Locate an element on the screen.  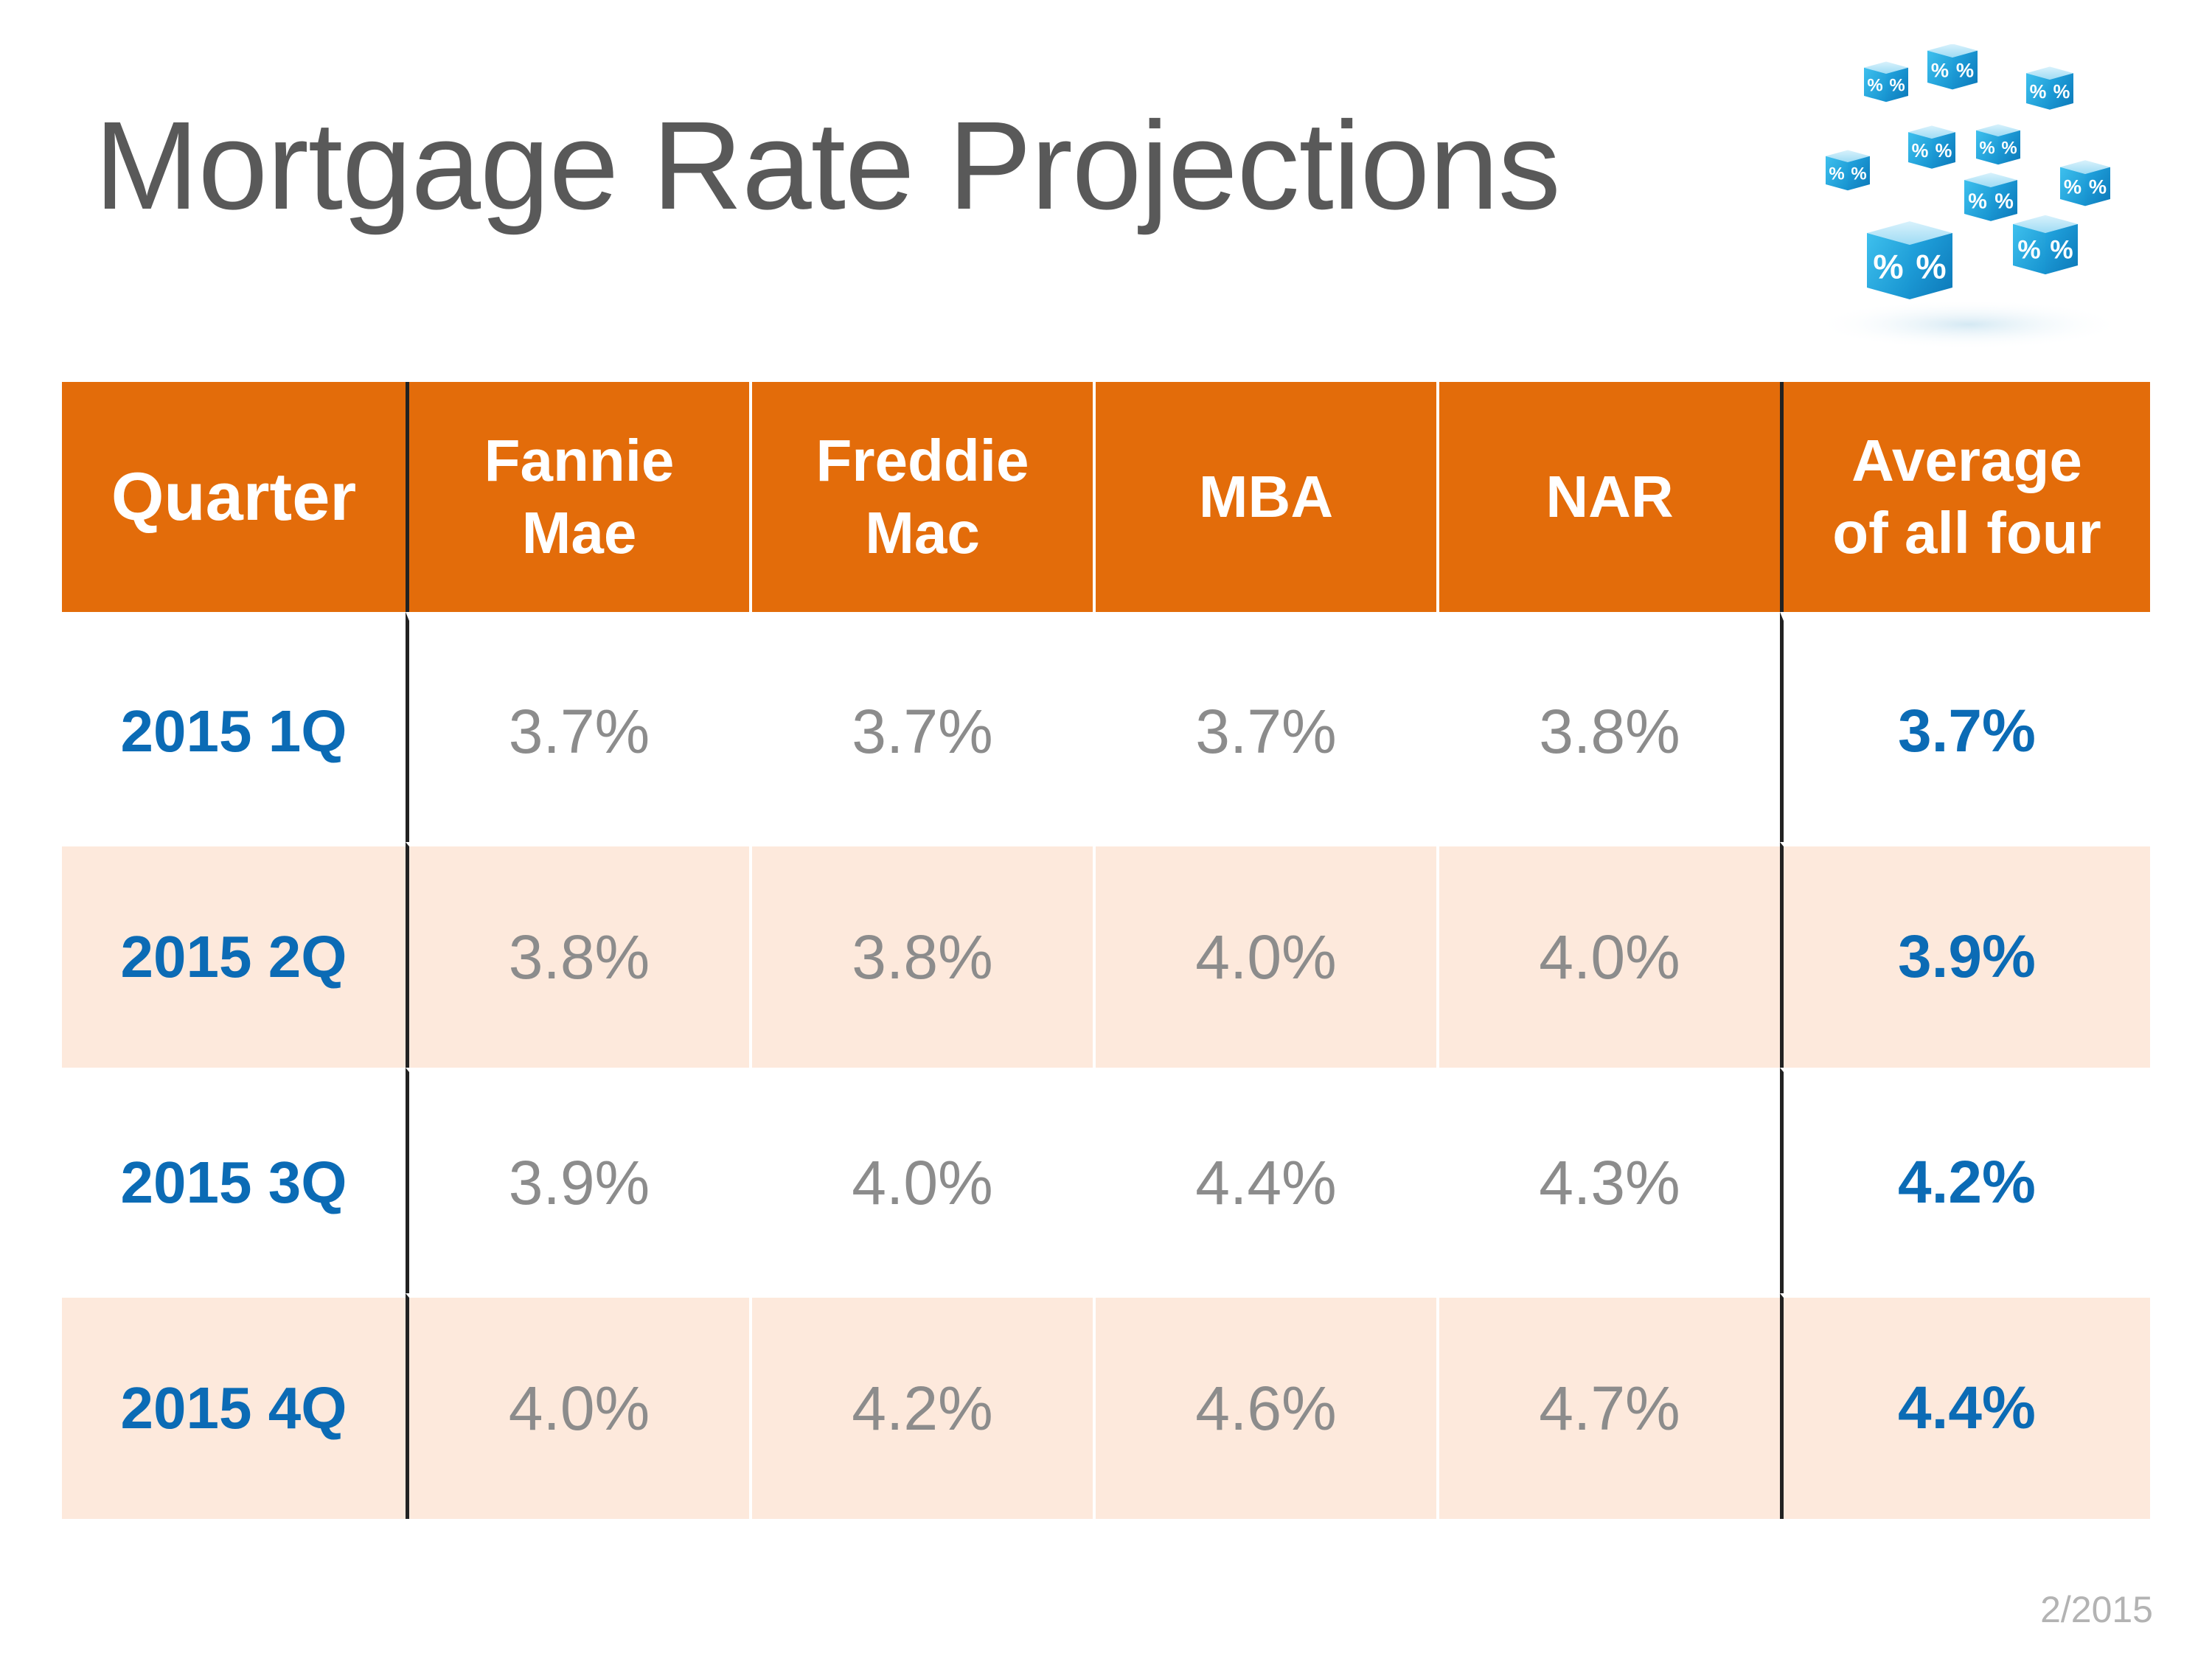
nar-cell: 4.3% is located at coordinates (1608, 1180).